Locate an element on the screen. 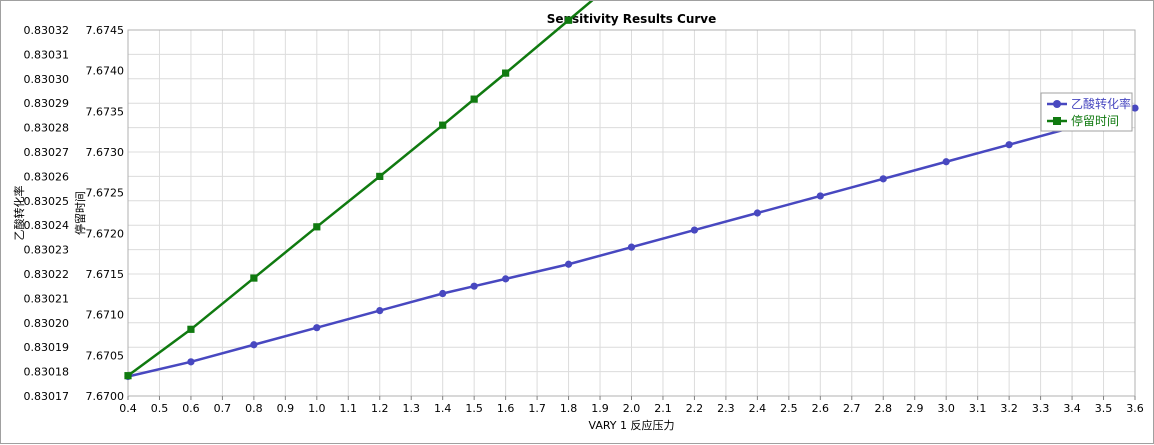 The image size is (1154, 445). x-tick-label: 0.6 is located at coordinates (191, 408).